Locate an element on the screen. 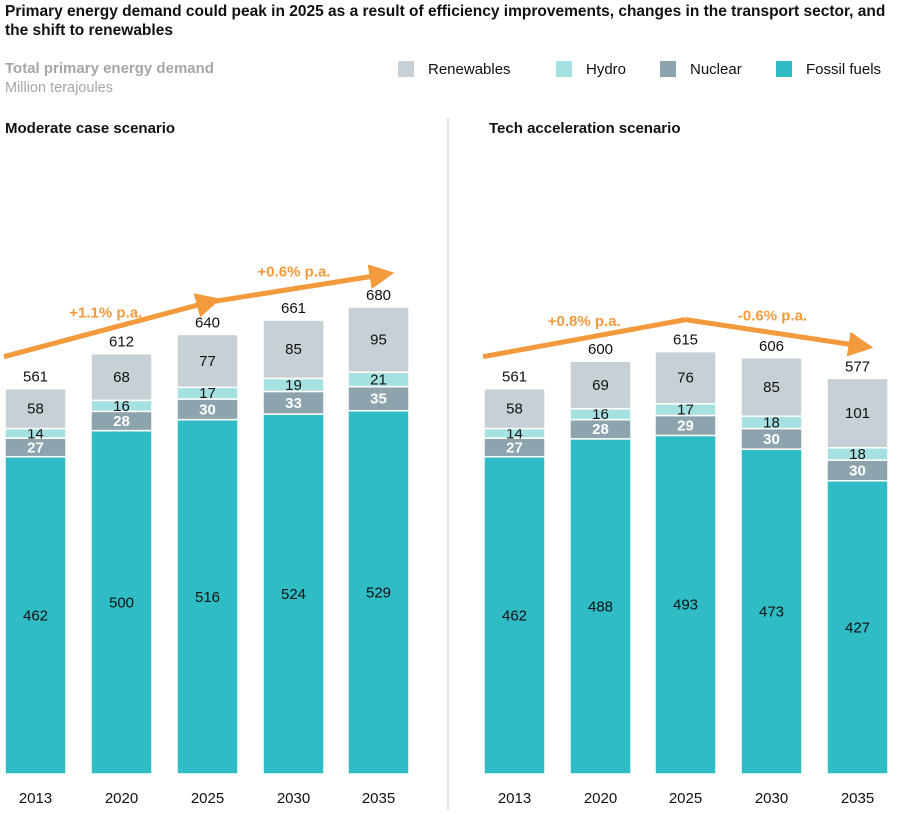 This screenshot has width=900, height=815. growth-rate-label: +1.1% p.a. is located at coordinates (105, 313).